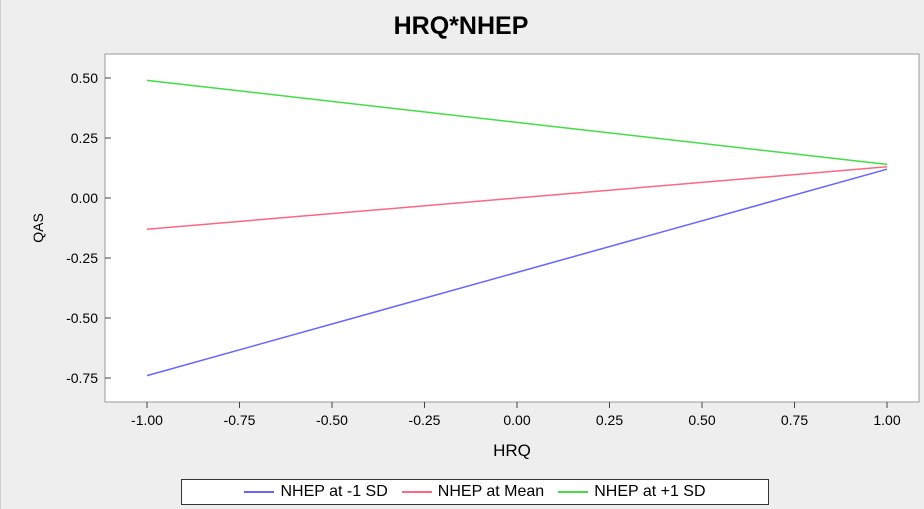 The width and height of the screenshot is (924, 509). What do you see at coordinates (573, 492) in the screenshot?
I see `legend-swatch-plus-sd` at bounding box center [573, 492].